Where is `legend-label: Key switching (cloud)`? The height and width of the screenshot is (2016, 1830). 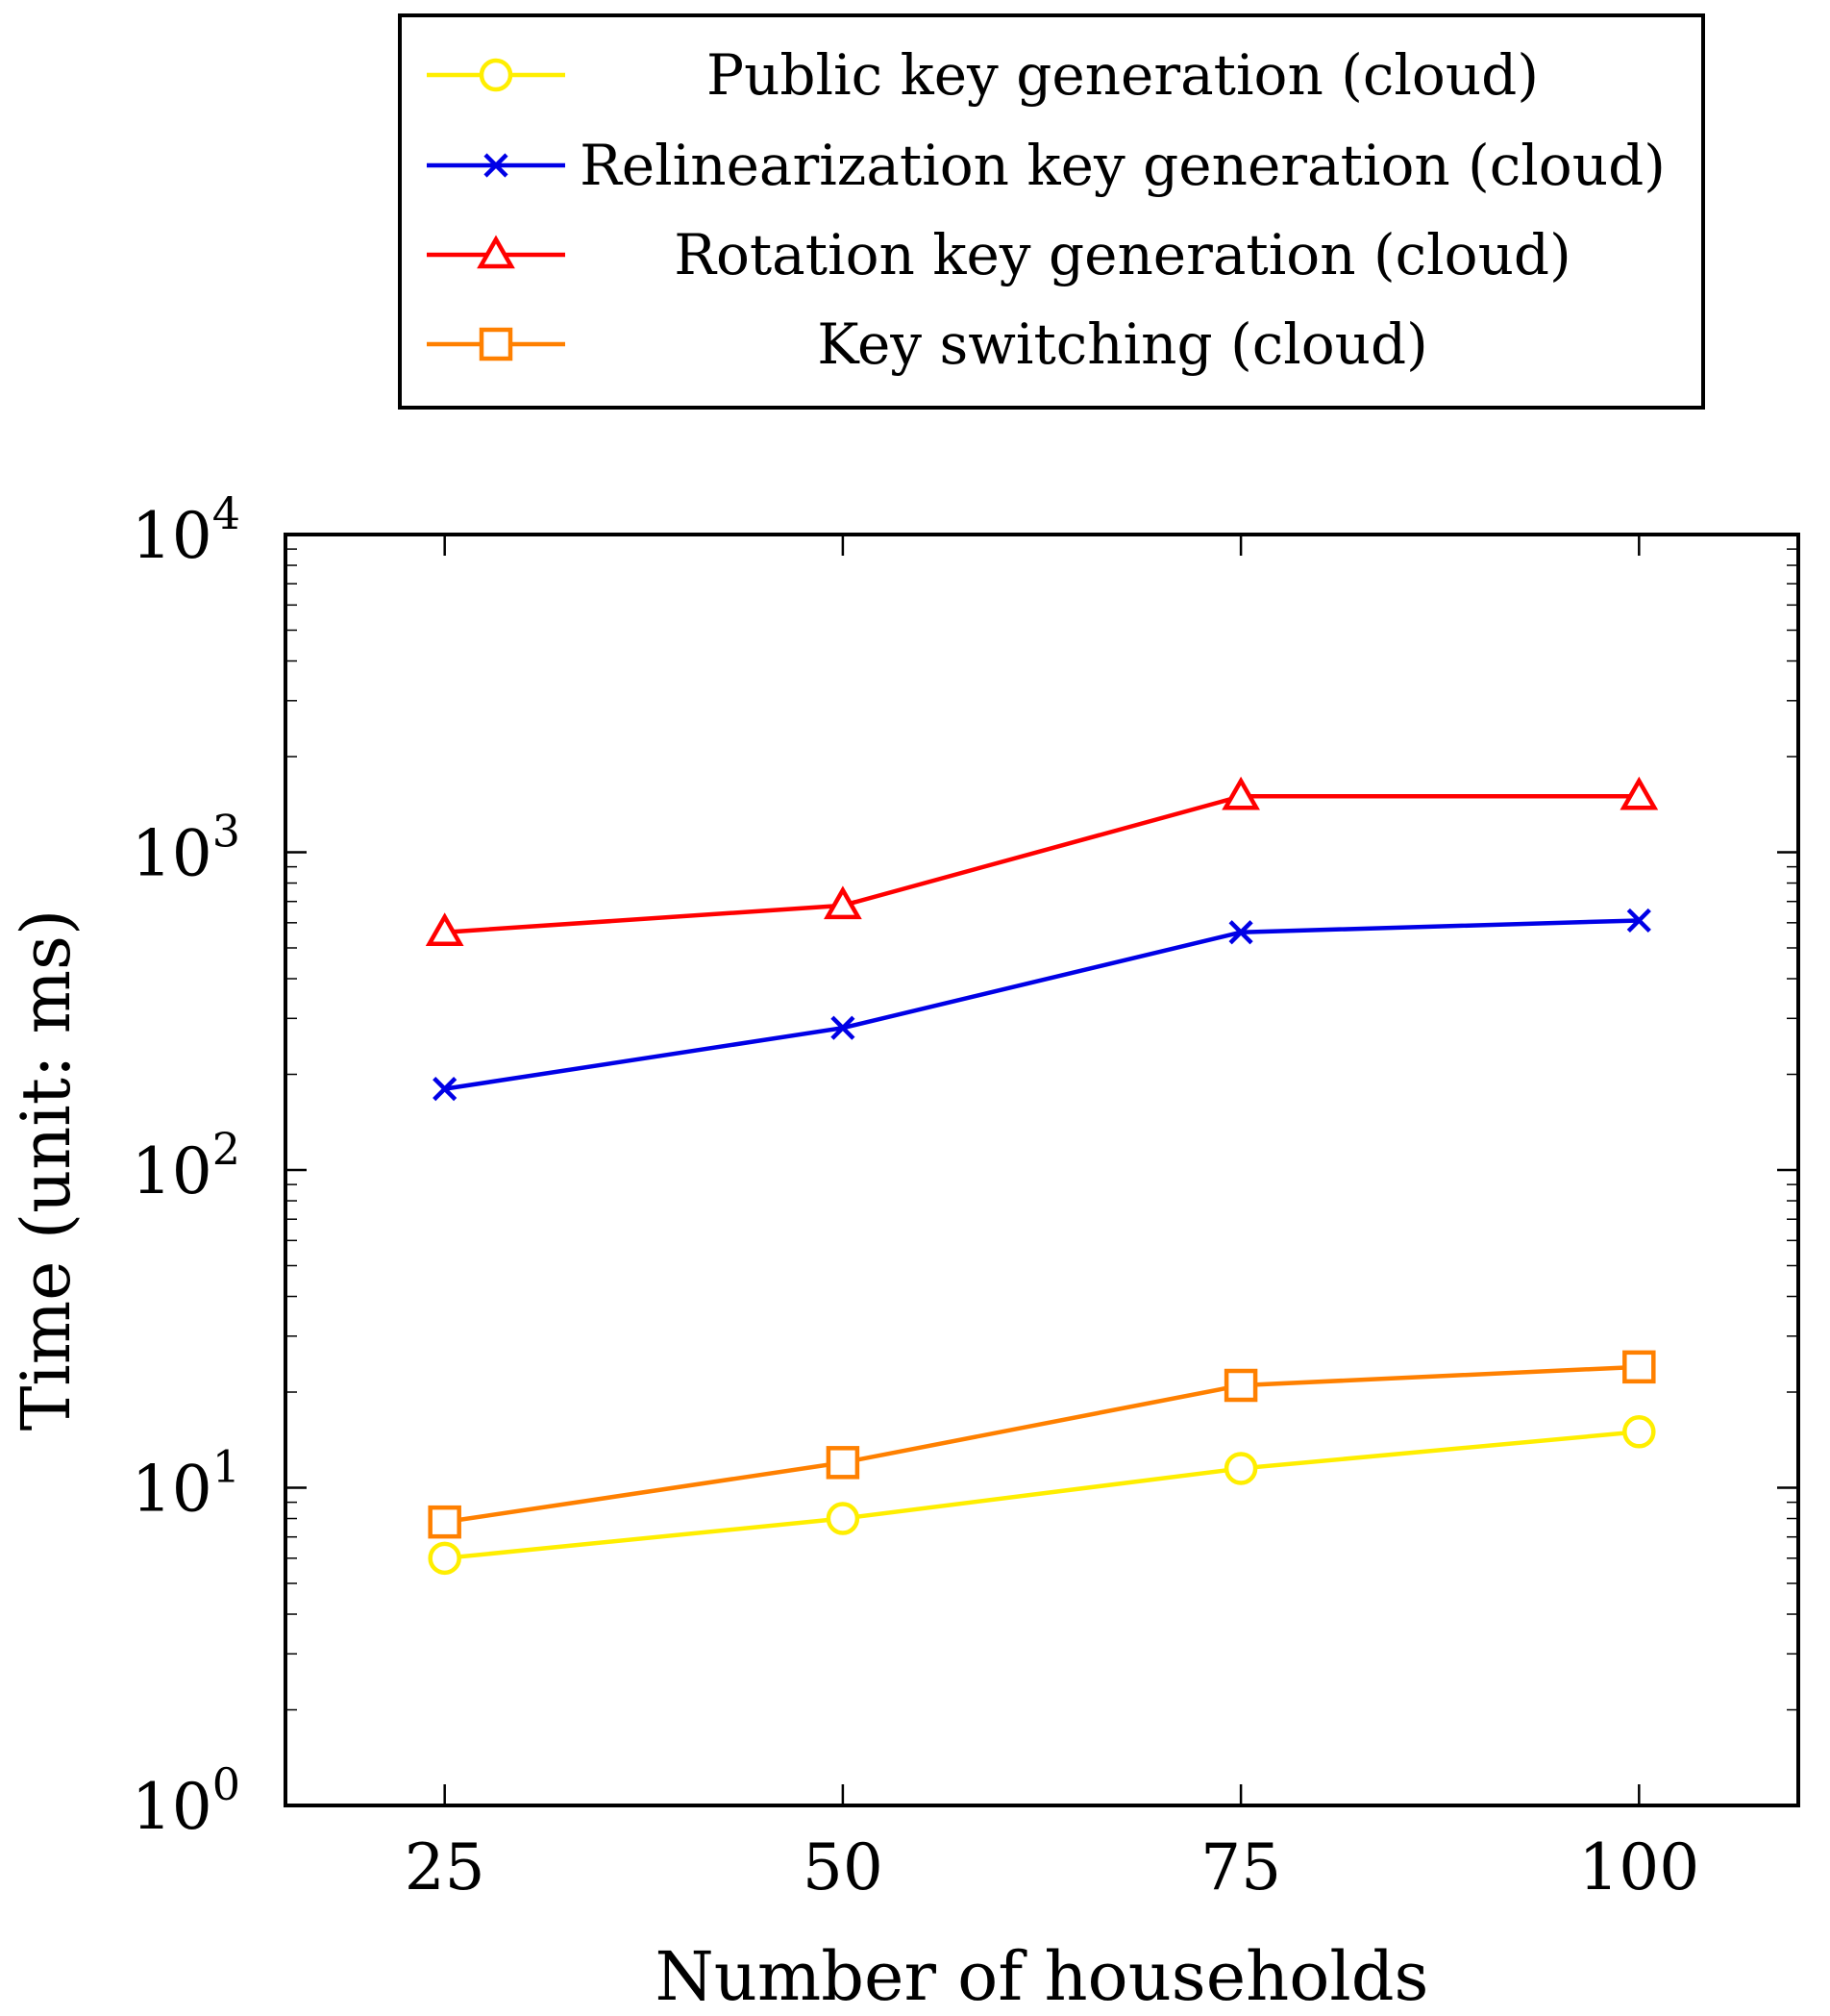 legend-label: Key switching (cloud) is located at coordinates (1123, 344).